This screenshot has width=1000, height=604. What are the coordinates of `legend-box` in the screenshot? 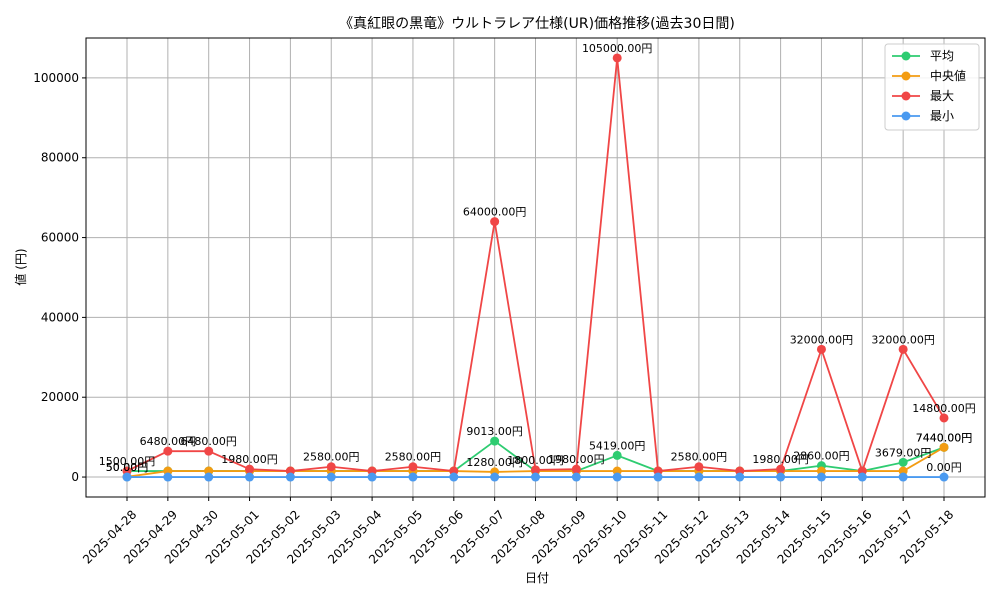 It's located at (932, 87).